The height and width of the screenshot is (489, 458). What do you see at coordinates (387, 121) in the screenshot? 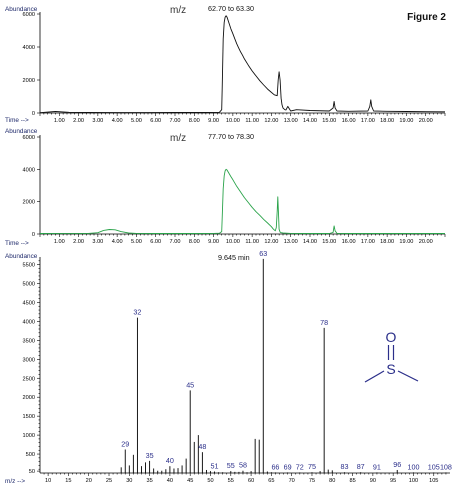
I see `chrom1-x-tick-label: 18.00` at bounding box center [387, 121].